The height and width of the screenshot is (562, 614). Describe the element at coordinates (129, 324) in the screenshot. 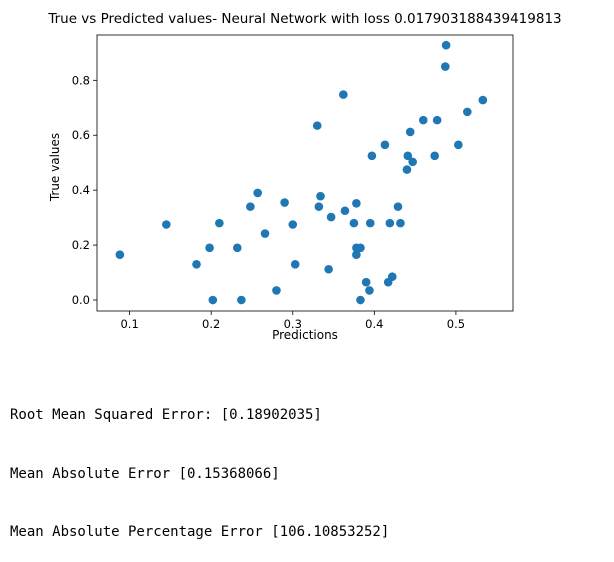

I see `x-tick-label: 0.1` at that location.